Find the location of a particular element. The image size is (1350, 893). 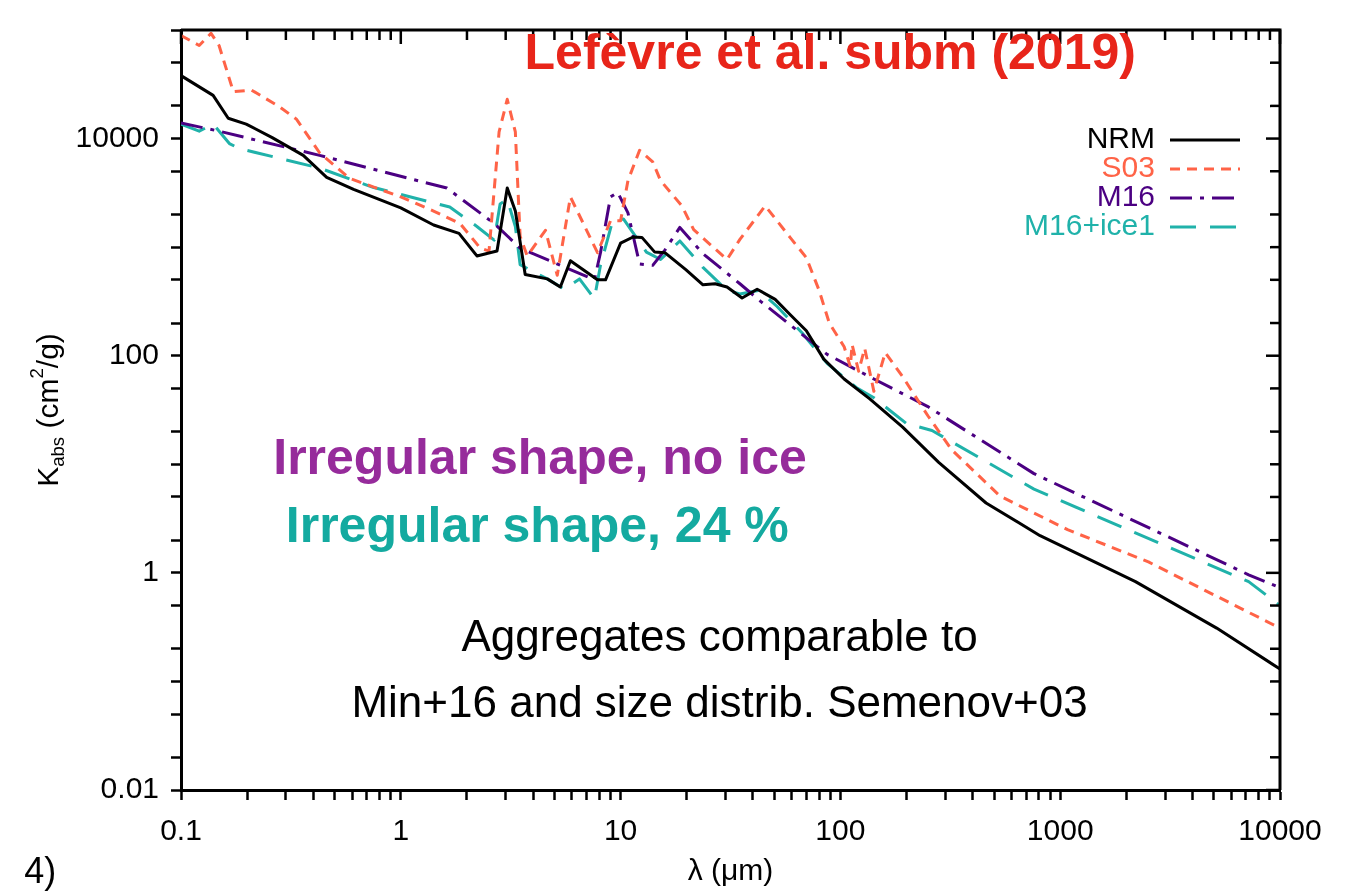

x-tick-label: 100 is located at coordinates (840, 830).